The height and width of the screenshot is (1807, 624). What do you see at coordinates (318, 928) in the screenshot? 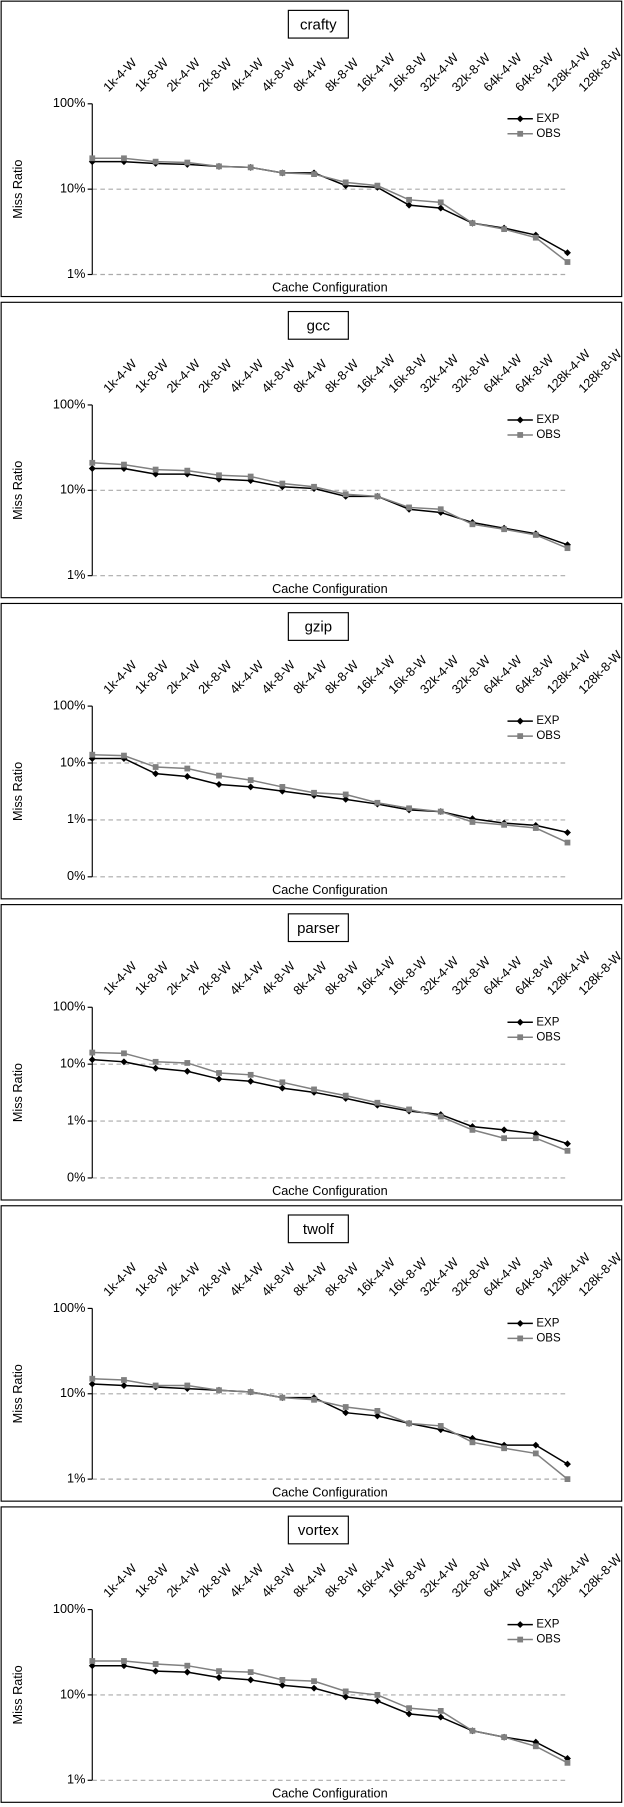
I see `chart-title: parser` at bounding box center [318, 928].